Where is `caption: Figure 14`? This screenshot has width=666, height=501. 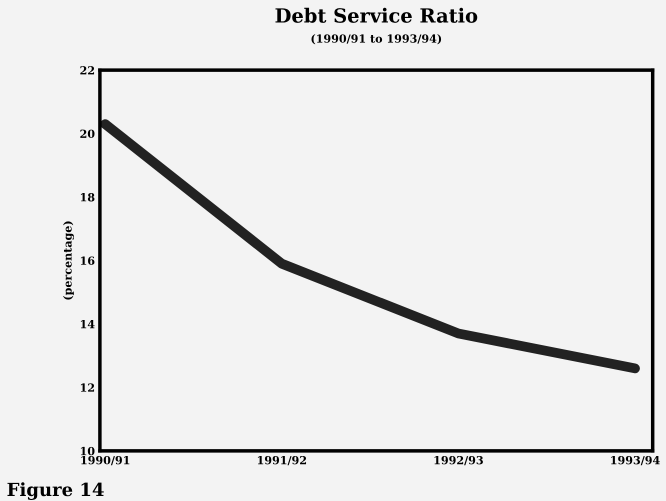
caption: Figure 14 is located at coordinates (56, 491).